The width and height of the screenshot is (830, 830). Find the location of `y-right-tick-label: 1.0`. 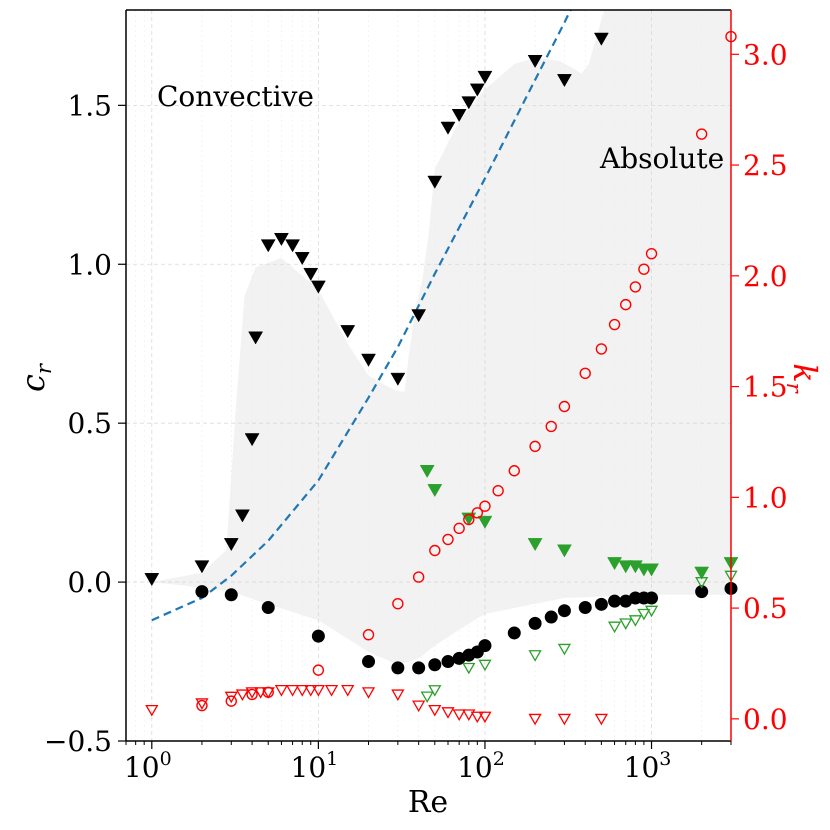

y-right-tick-label: 1.0 is located at coordinates (765, 497).